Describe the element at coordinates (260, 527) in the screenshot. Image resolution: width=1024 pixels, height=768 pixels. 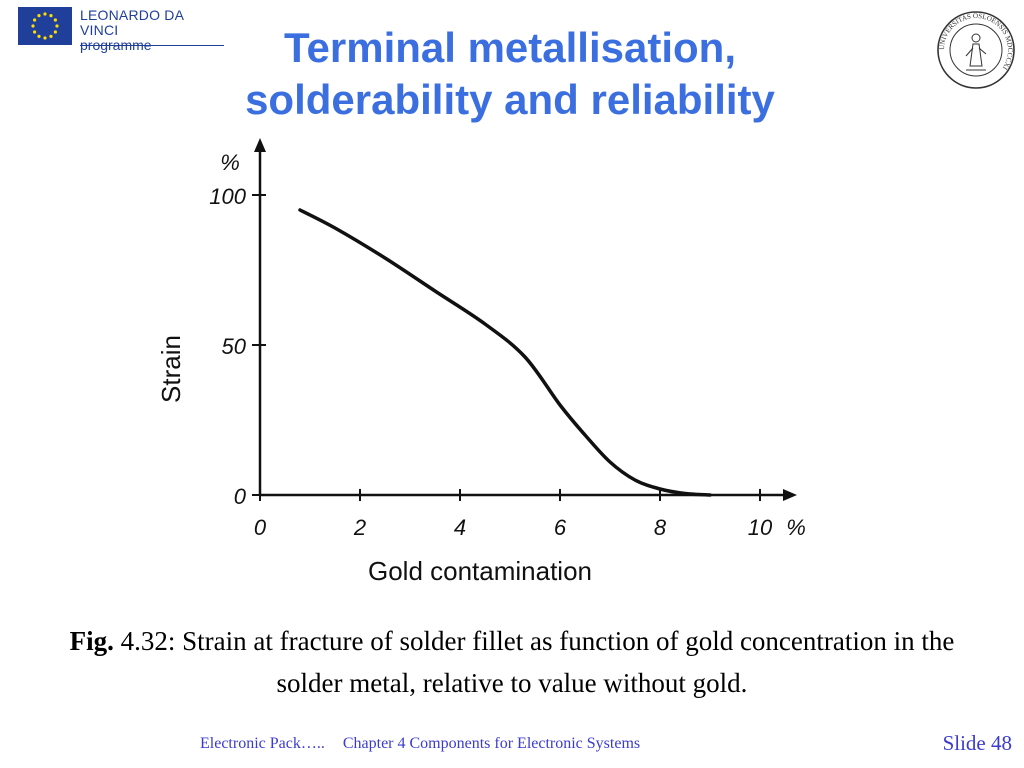
I see `x-tick-label: 0` at that location.